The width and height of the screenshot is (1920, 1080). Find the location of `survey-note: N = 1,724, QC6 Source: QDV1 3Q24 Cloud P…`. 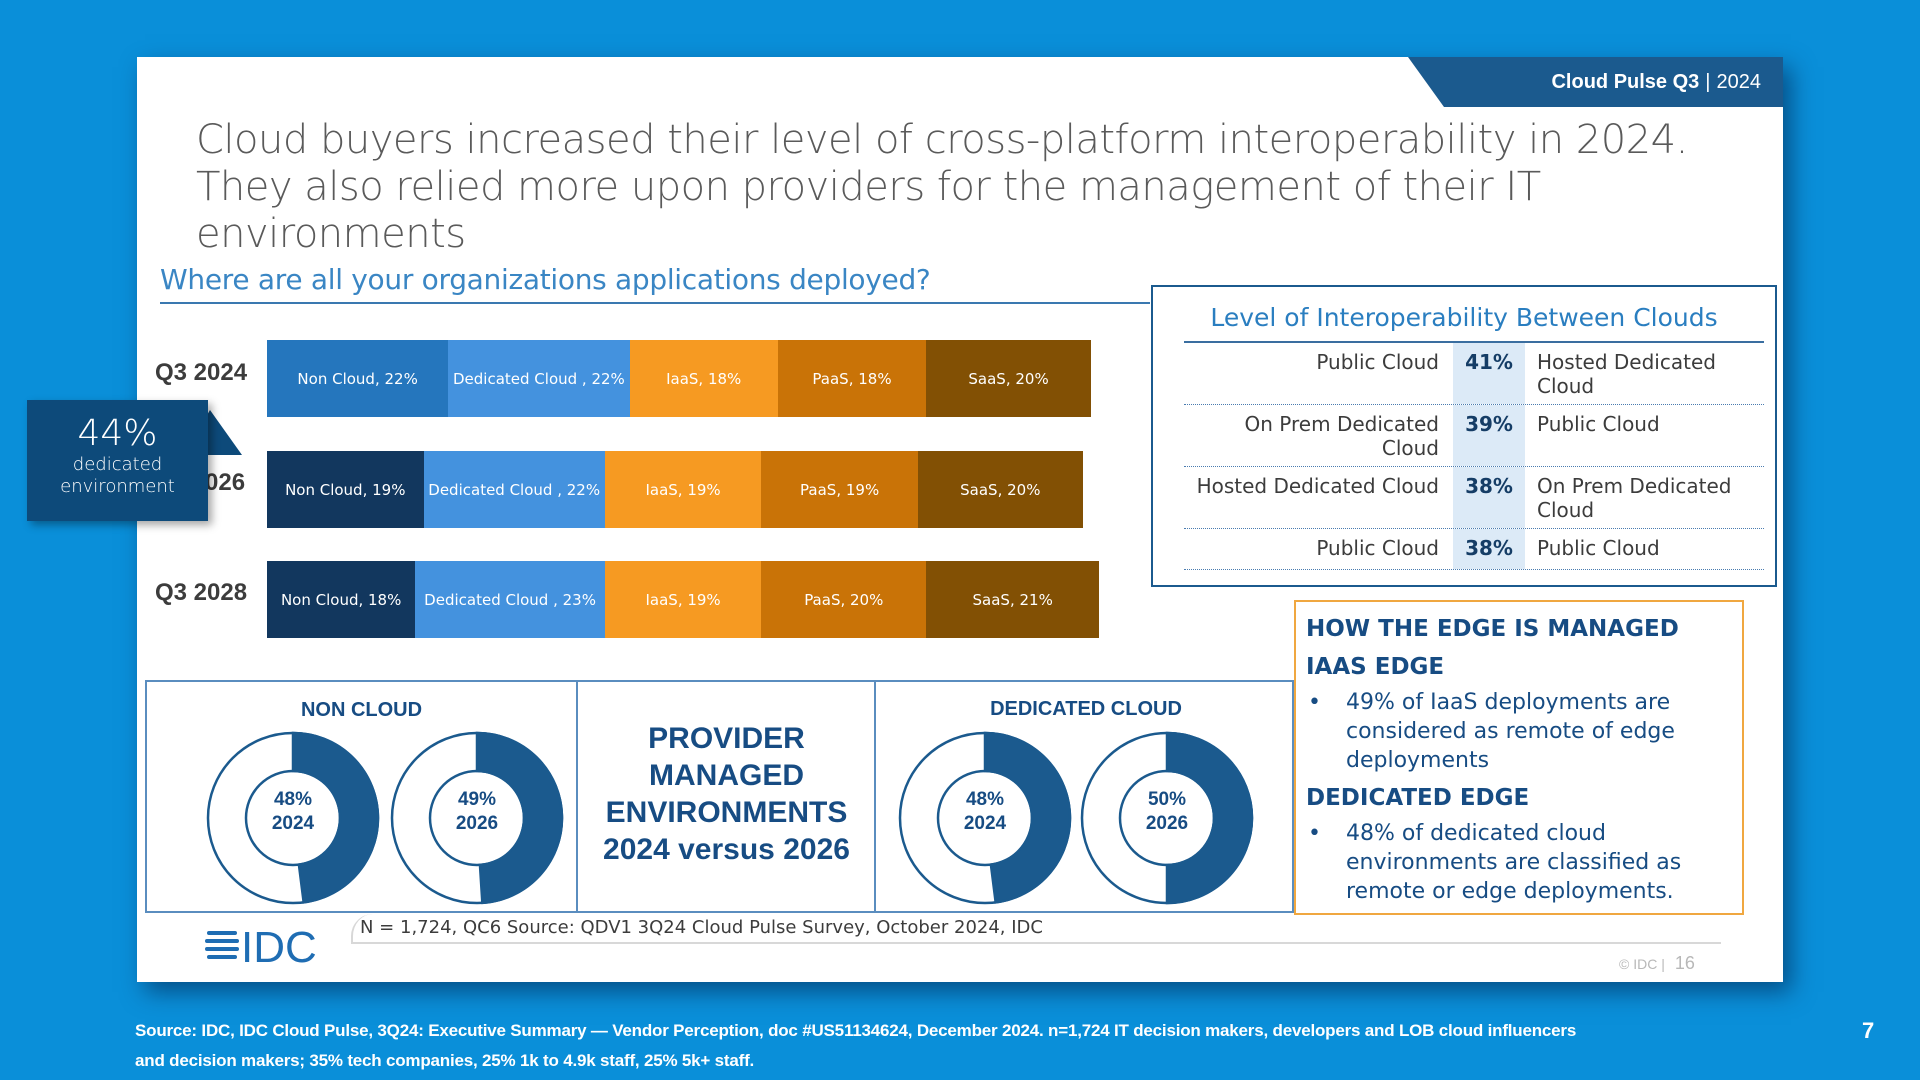

survey-note: N = 1,724, QC6 Source: QDV1 3Q24 Cloud P… is located at coordinates (701, 927).